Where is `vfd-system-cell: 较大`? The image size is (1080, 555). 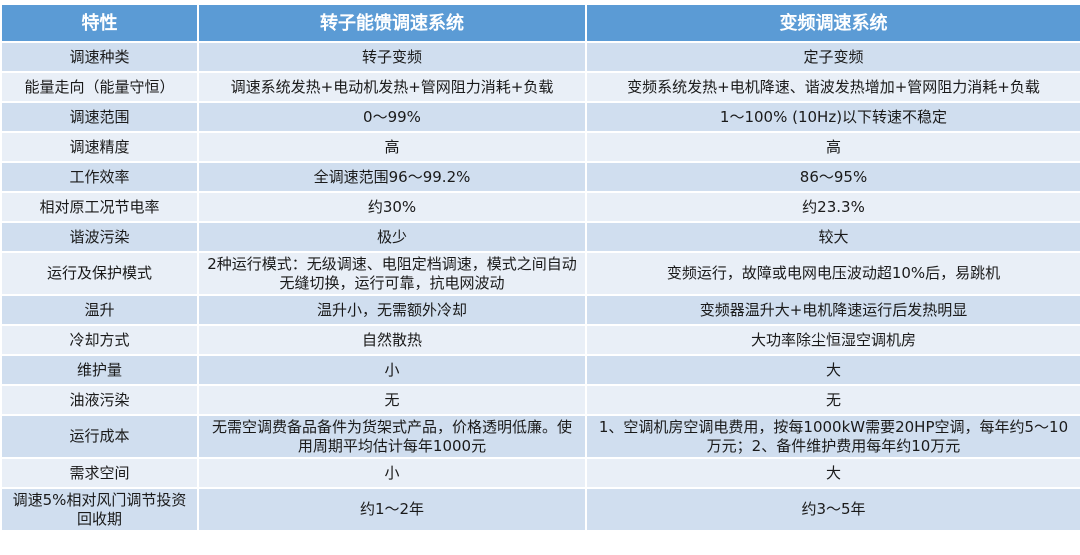
vfd-system-cell: 较大 is located at coordinates (832, 237).